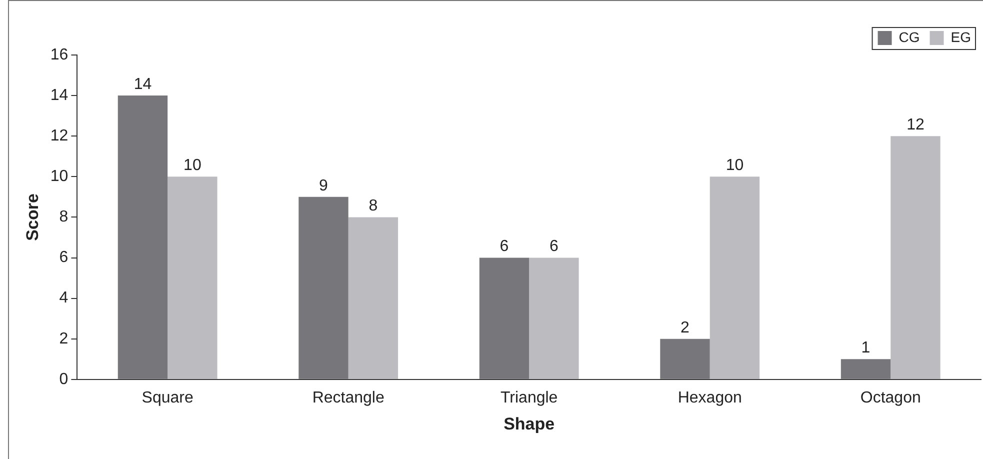 The image size is (983, 459). I want to click on data-label: 14, so click(143, 84).